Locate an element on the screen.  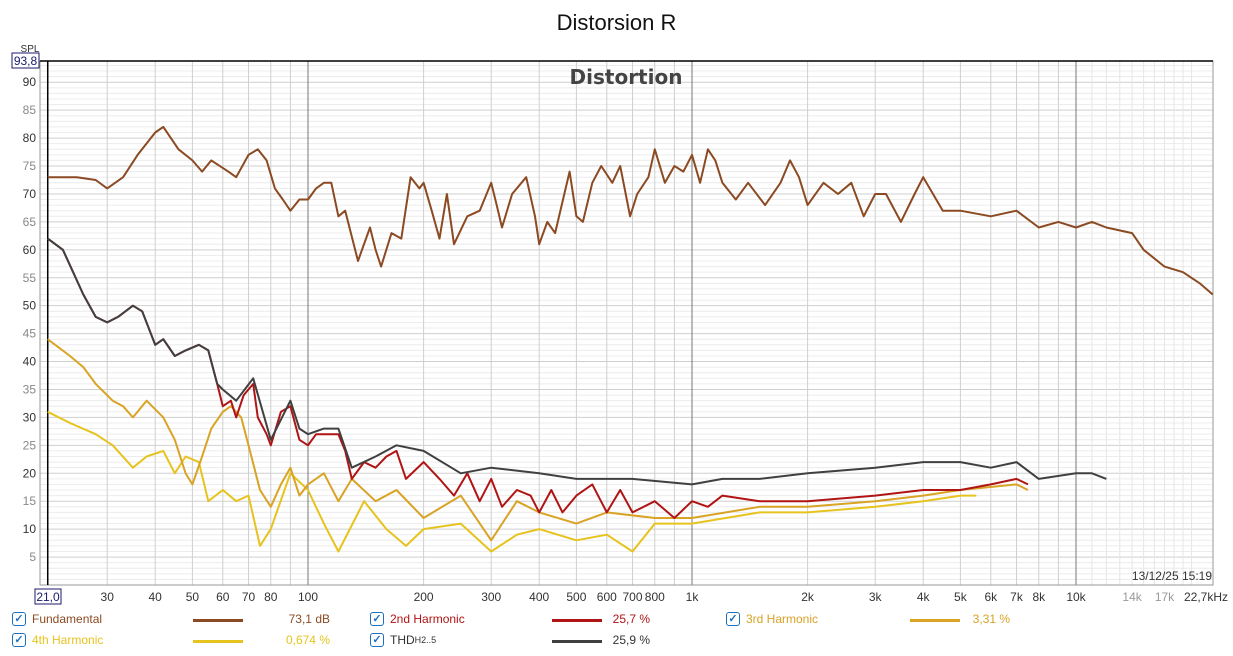
y-tick-label: 15 is located at coordinates (30, 501).